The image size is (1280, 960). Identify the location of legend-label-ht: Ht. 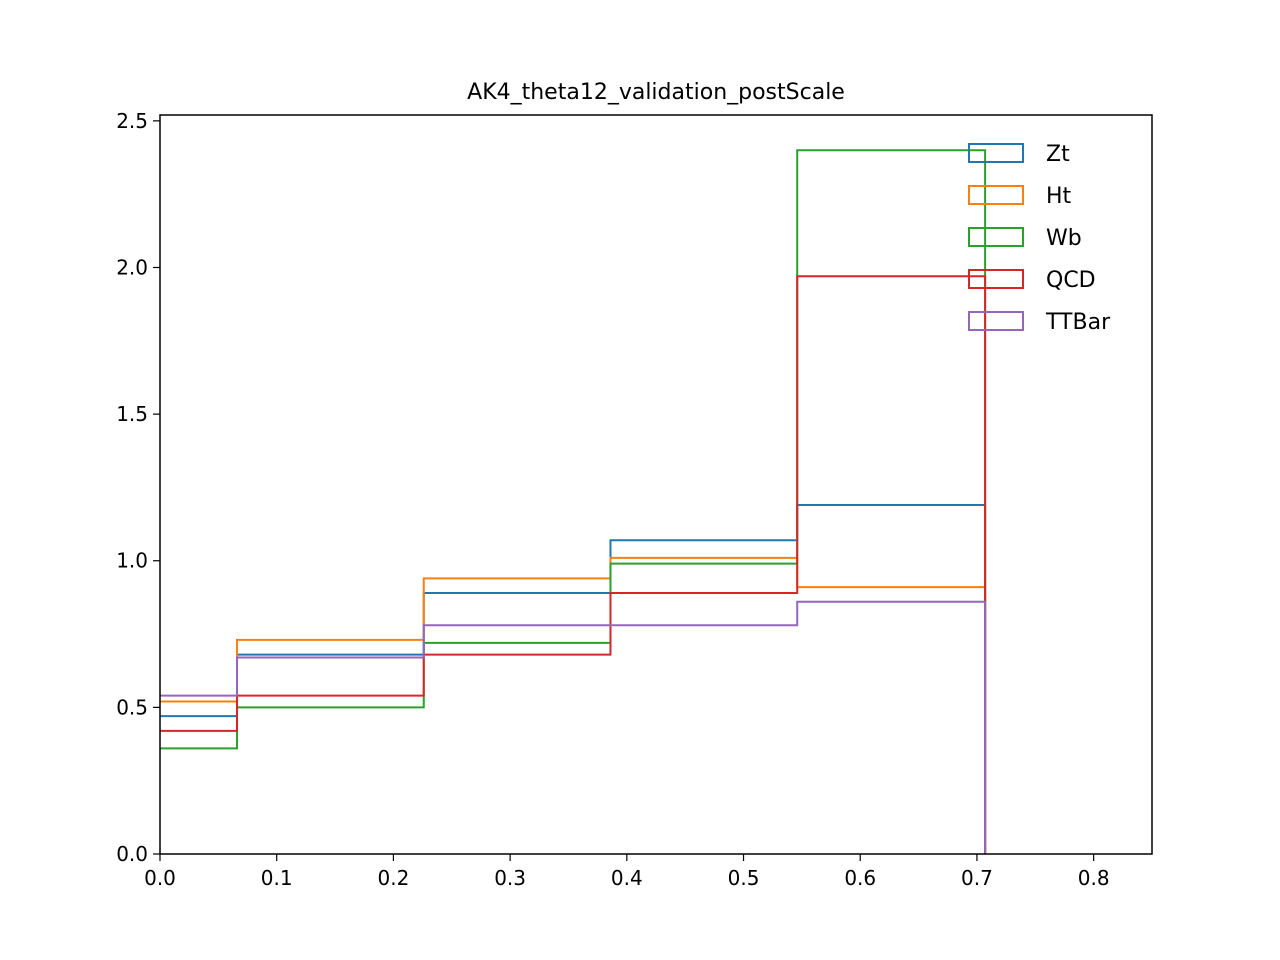
(1059, 196).